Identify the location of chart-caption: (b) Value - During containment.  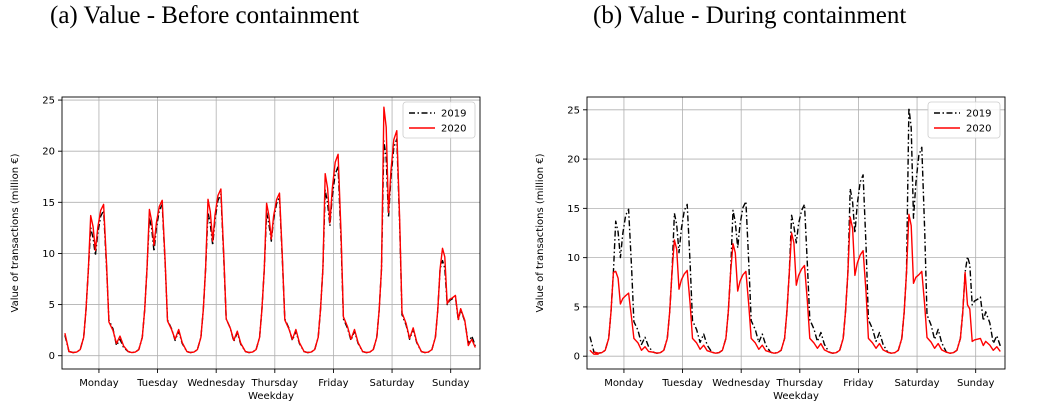
(750, 15).